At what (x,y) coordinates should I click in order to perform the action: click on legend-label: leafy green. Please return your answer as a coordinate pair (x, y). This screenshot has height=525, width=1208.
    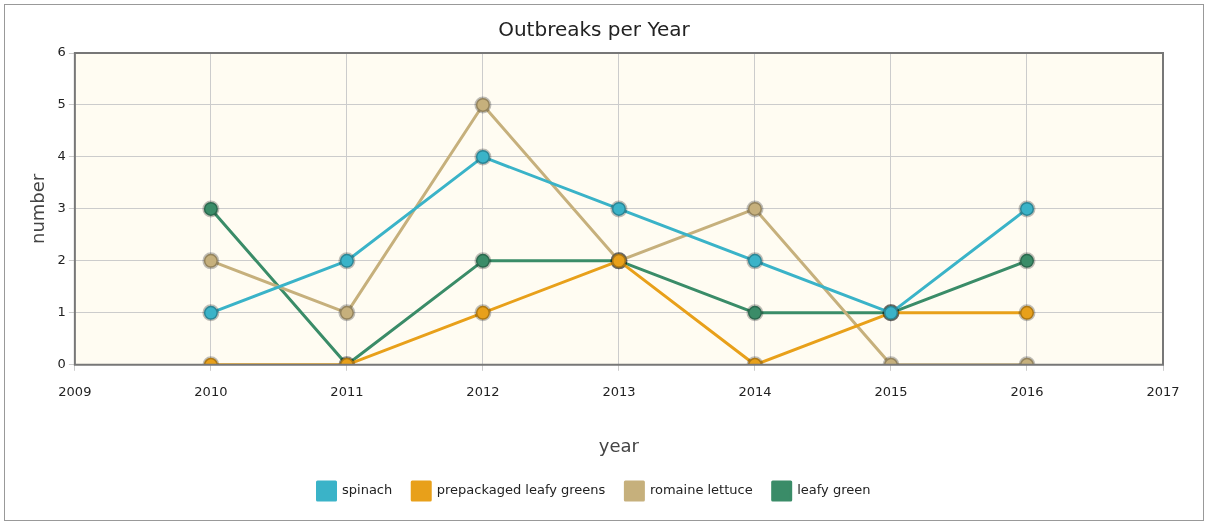
    Looking at the image, I should click on (834, 490).